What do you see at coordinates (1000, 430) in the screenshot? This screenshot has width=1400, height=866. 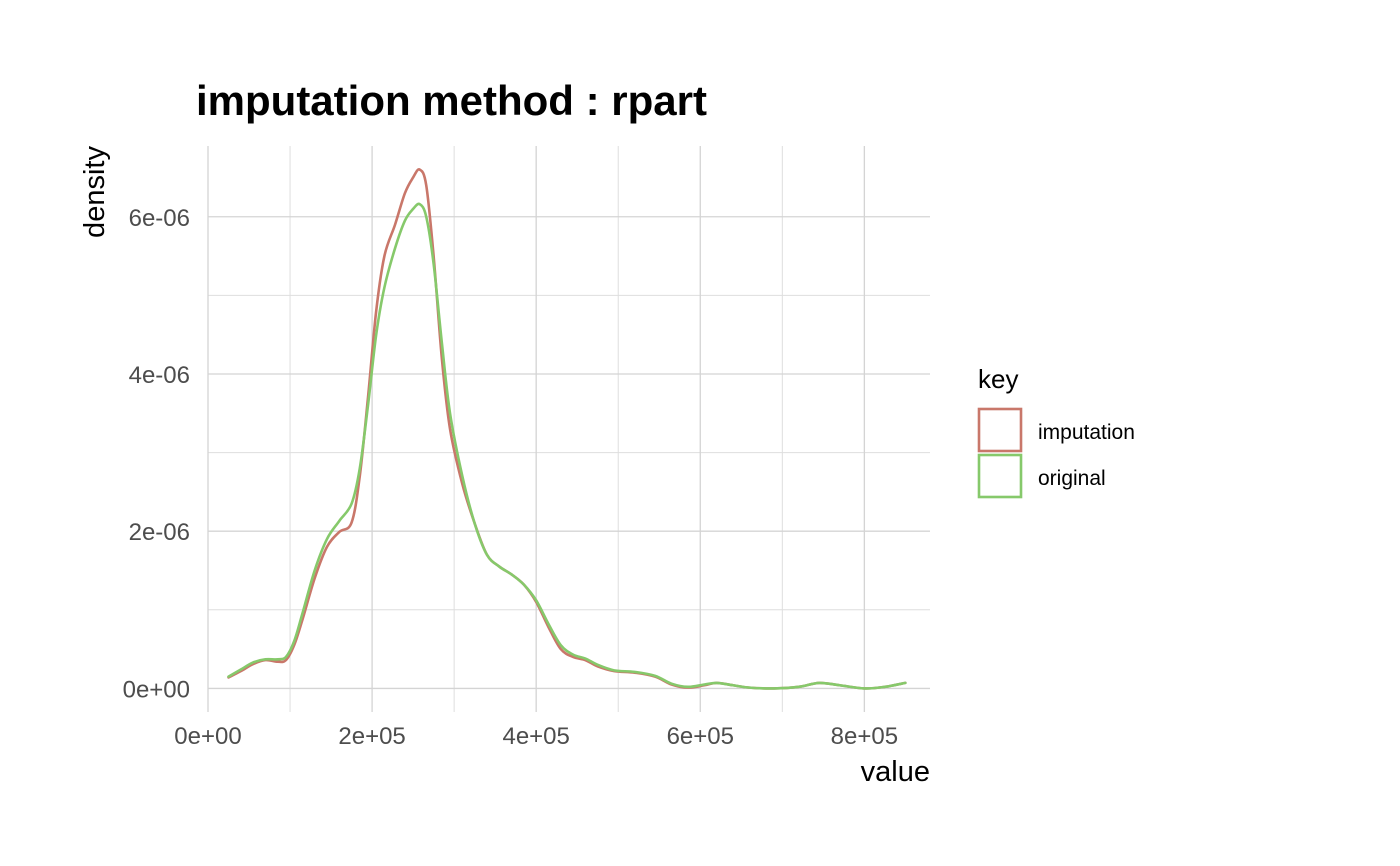 I see `legend-key-imputation` at bounding box center [1000, 430].